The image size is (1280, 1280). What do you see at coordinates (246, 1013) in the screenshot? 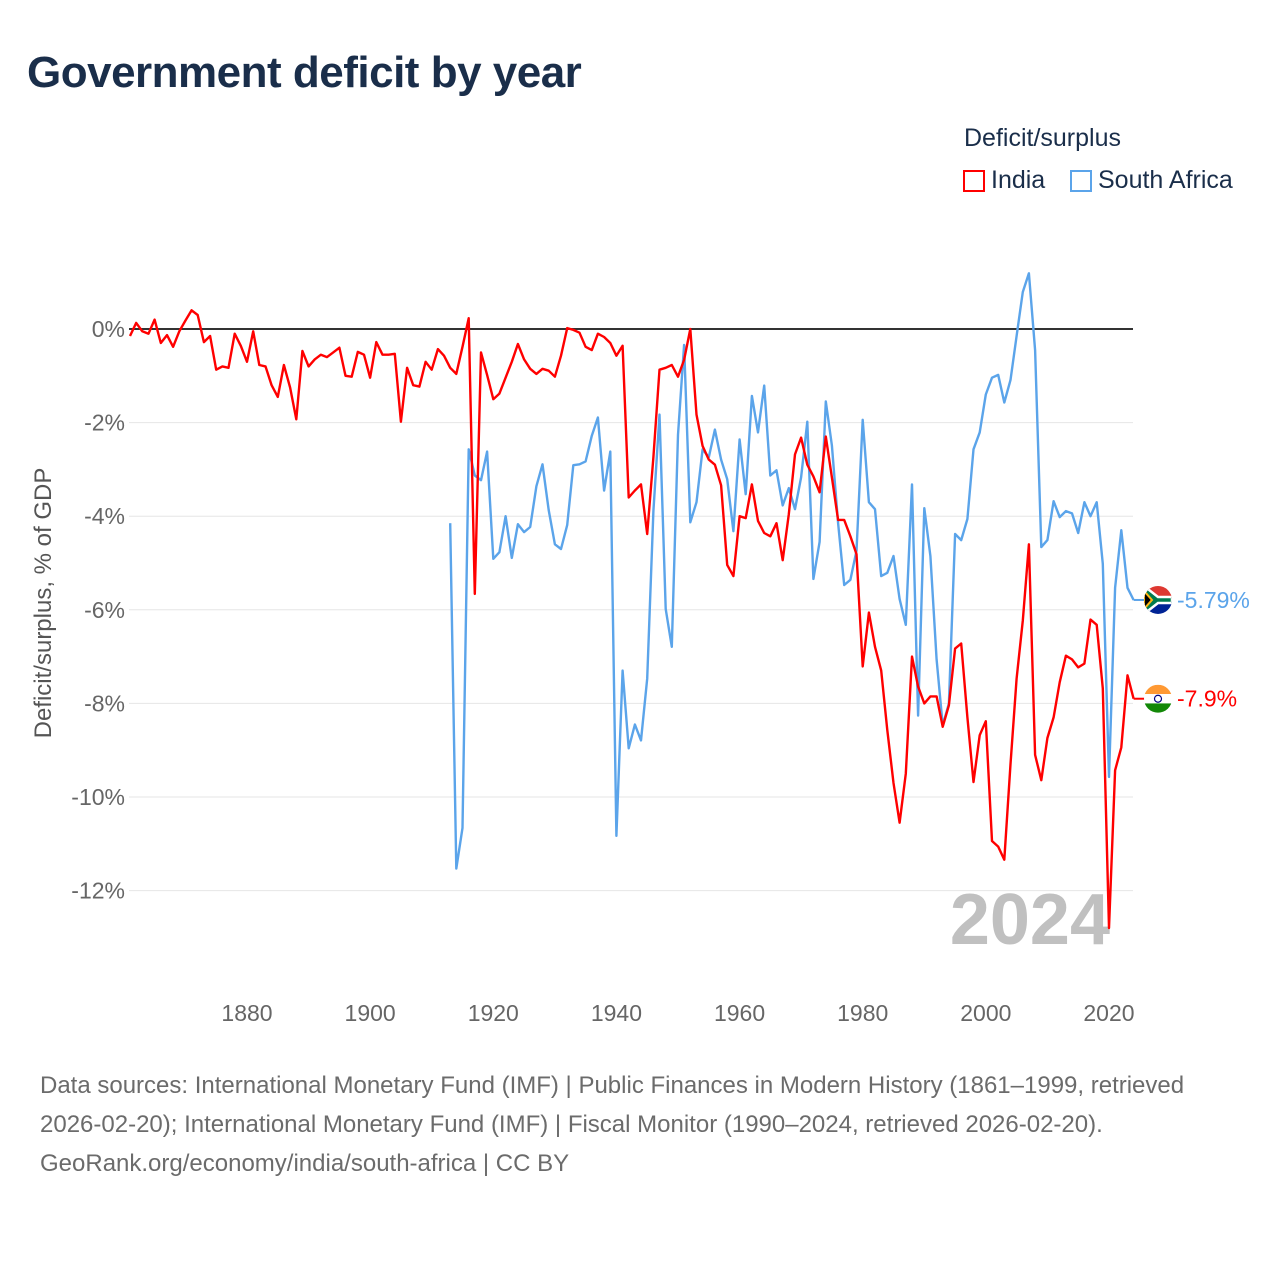
I see `x-tick-label: 1880` at bounding box center [246, 1013].